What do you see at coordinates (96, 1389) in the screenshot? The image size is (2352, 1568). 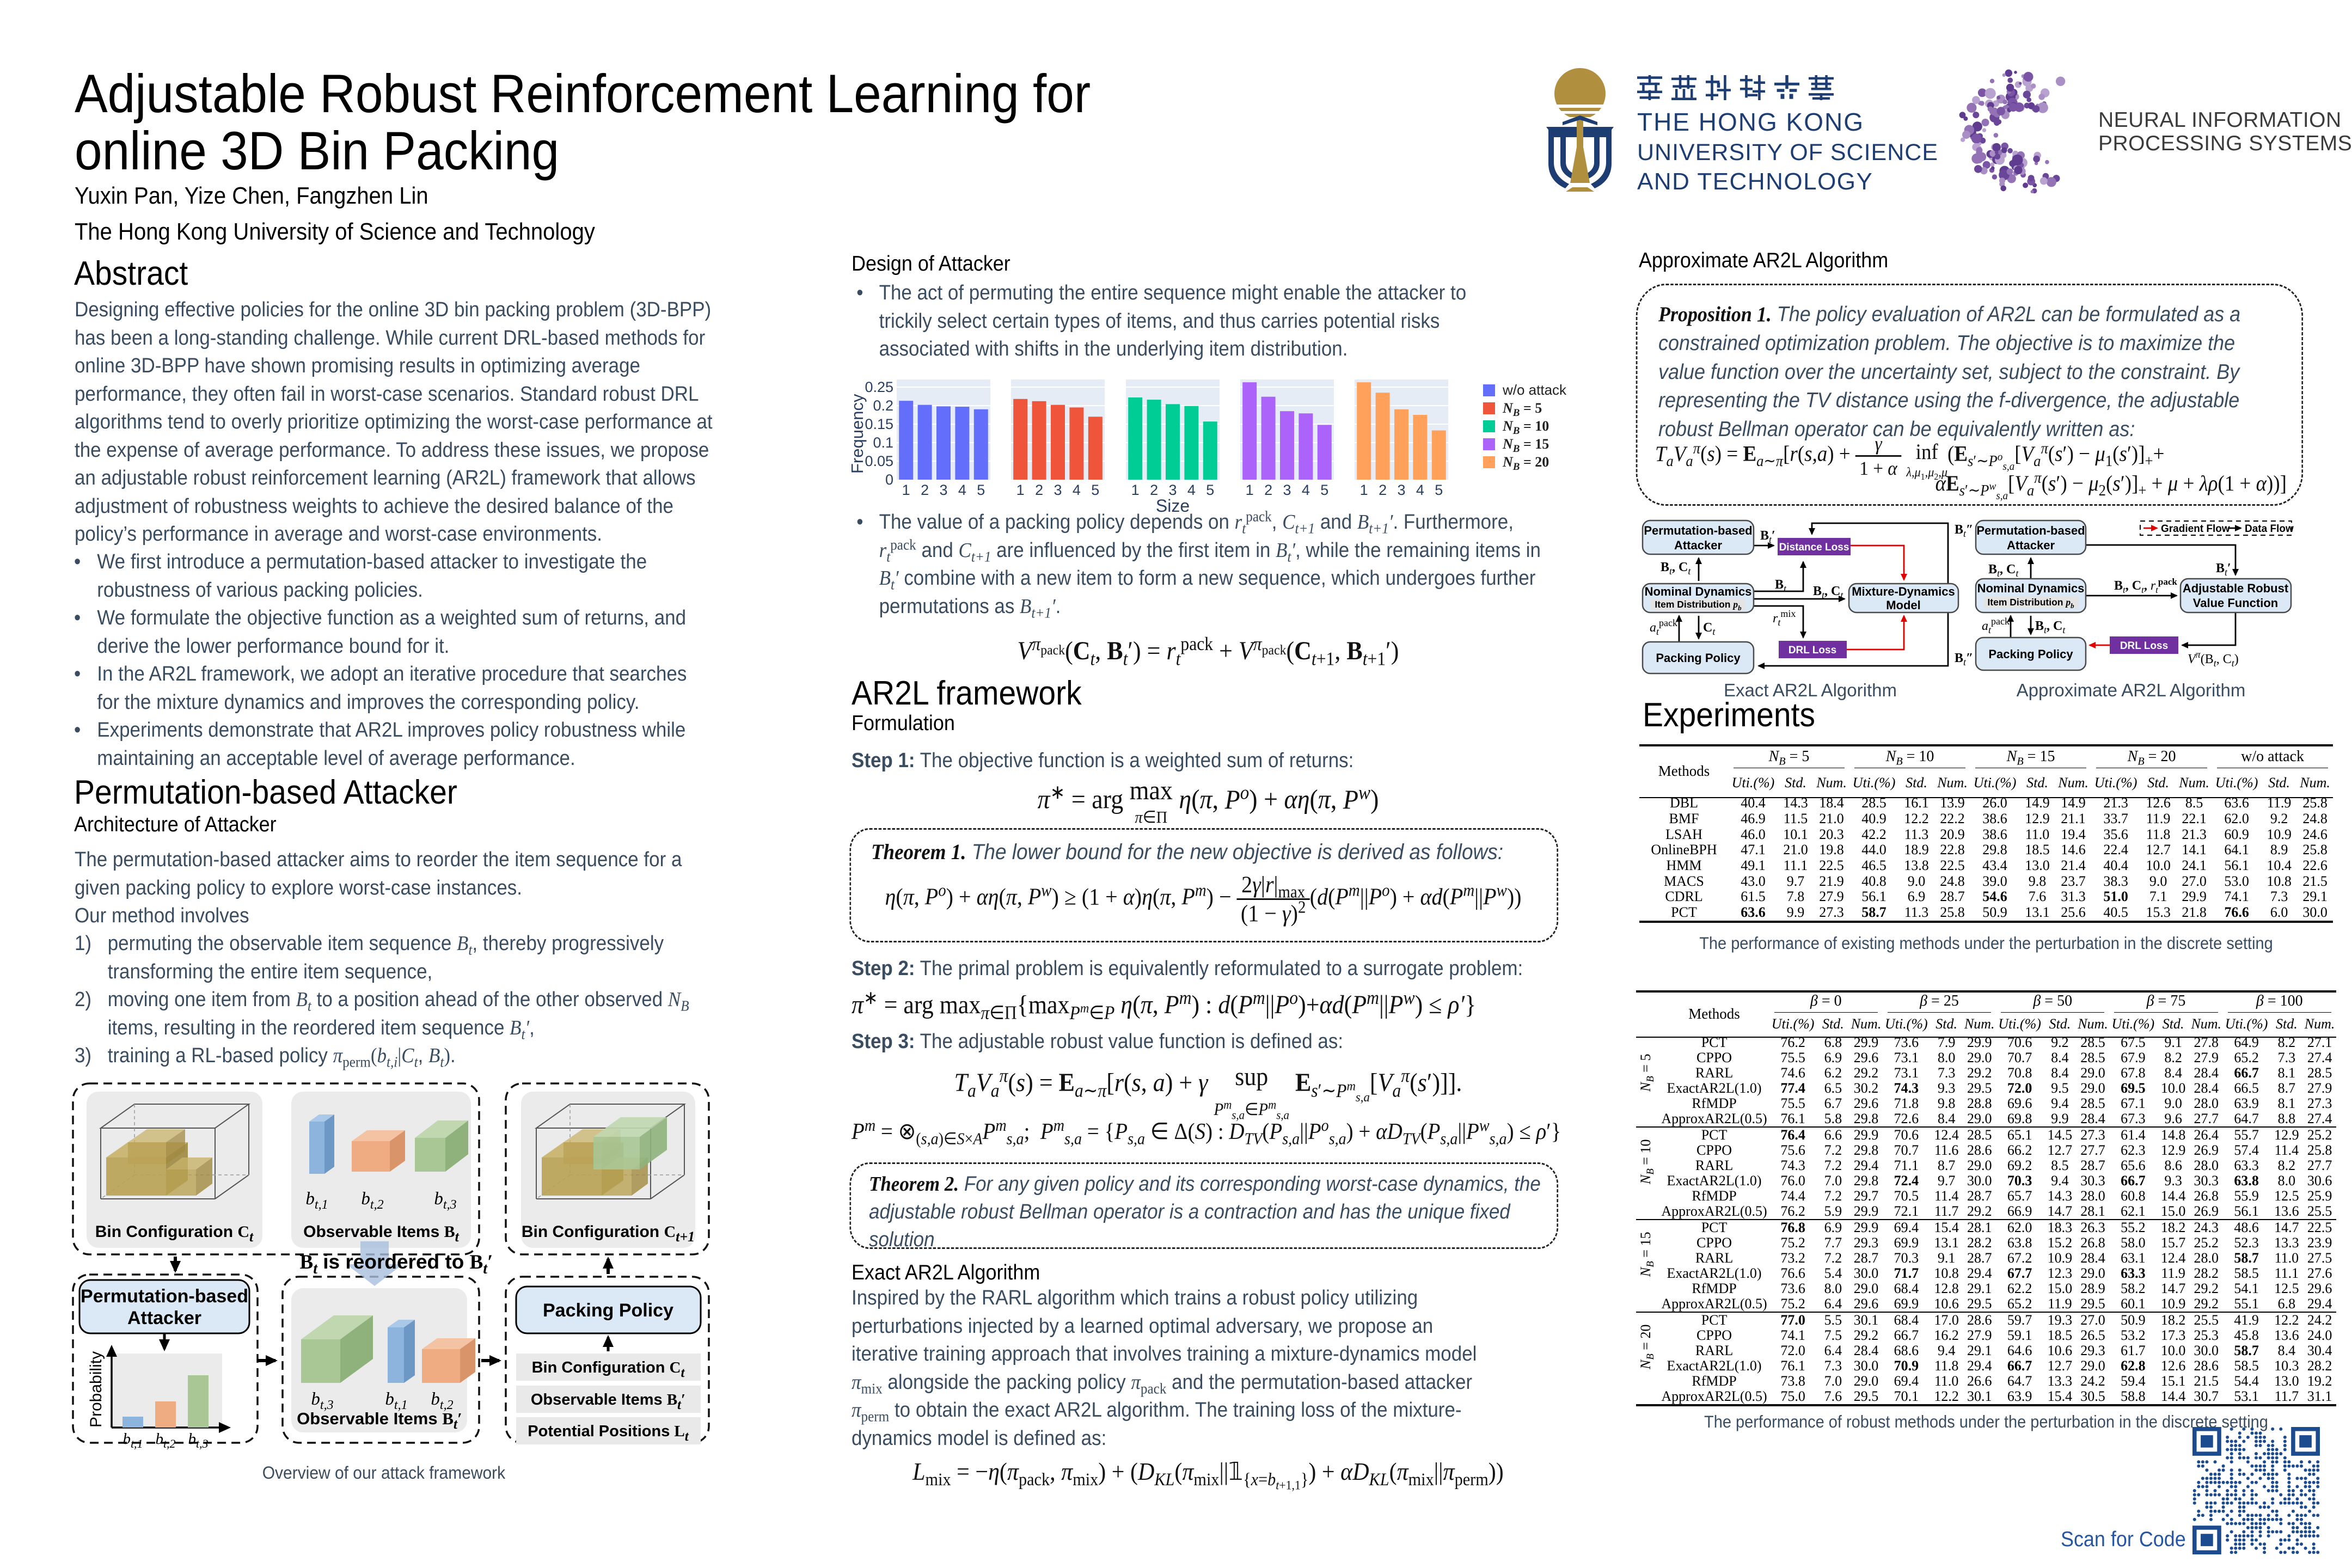 I see `svg-text: Probability` at bounding box center [96, 1389].